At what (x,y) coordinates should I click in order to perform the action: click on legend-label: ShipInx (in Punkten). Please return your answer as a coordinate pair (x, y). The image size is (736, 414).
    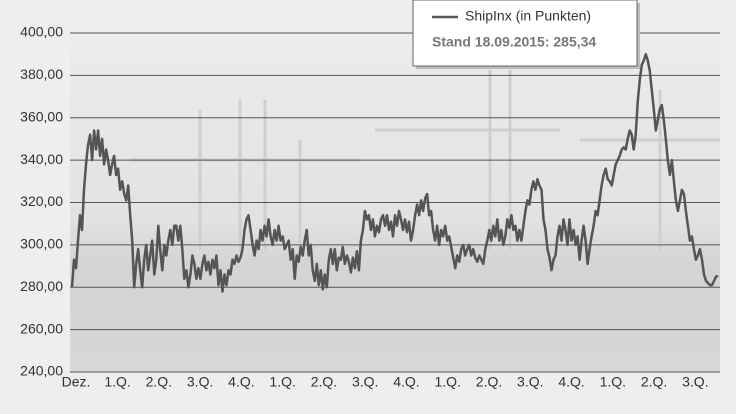
    Looking at the image, I should click on (528, 16).